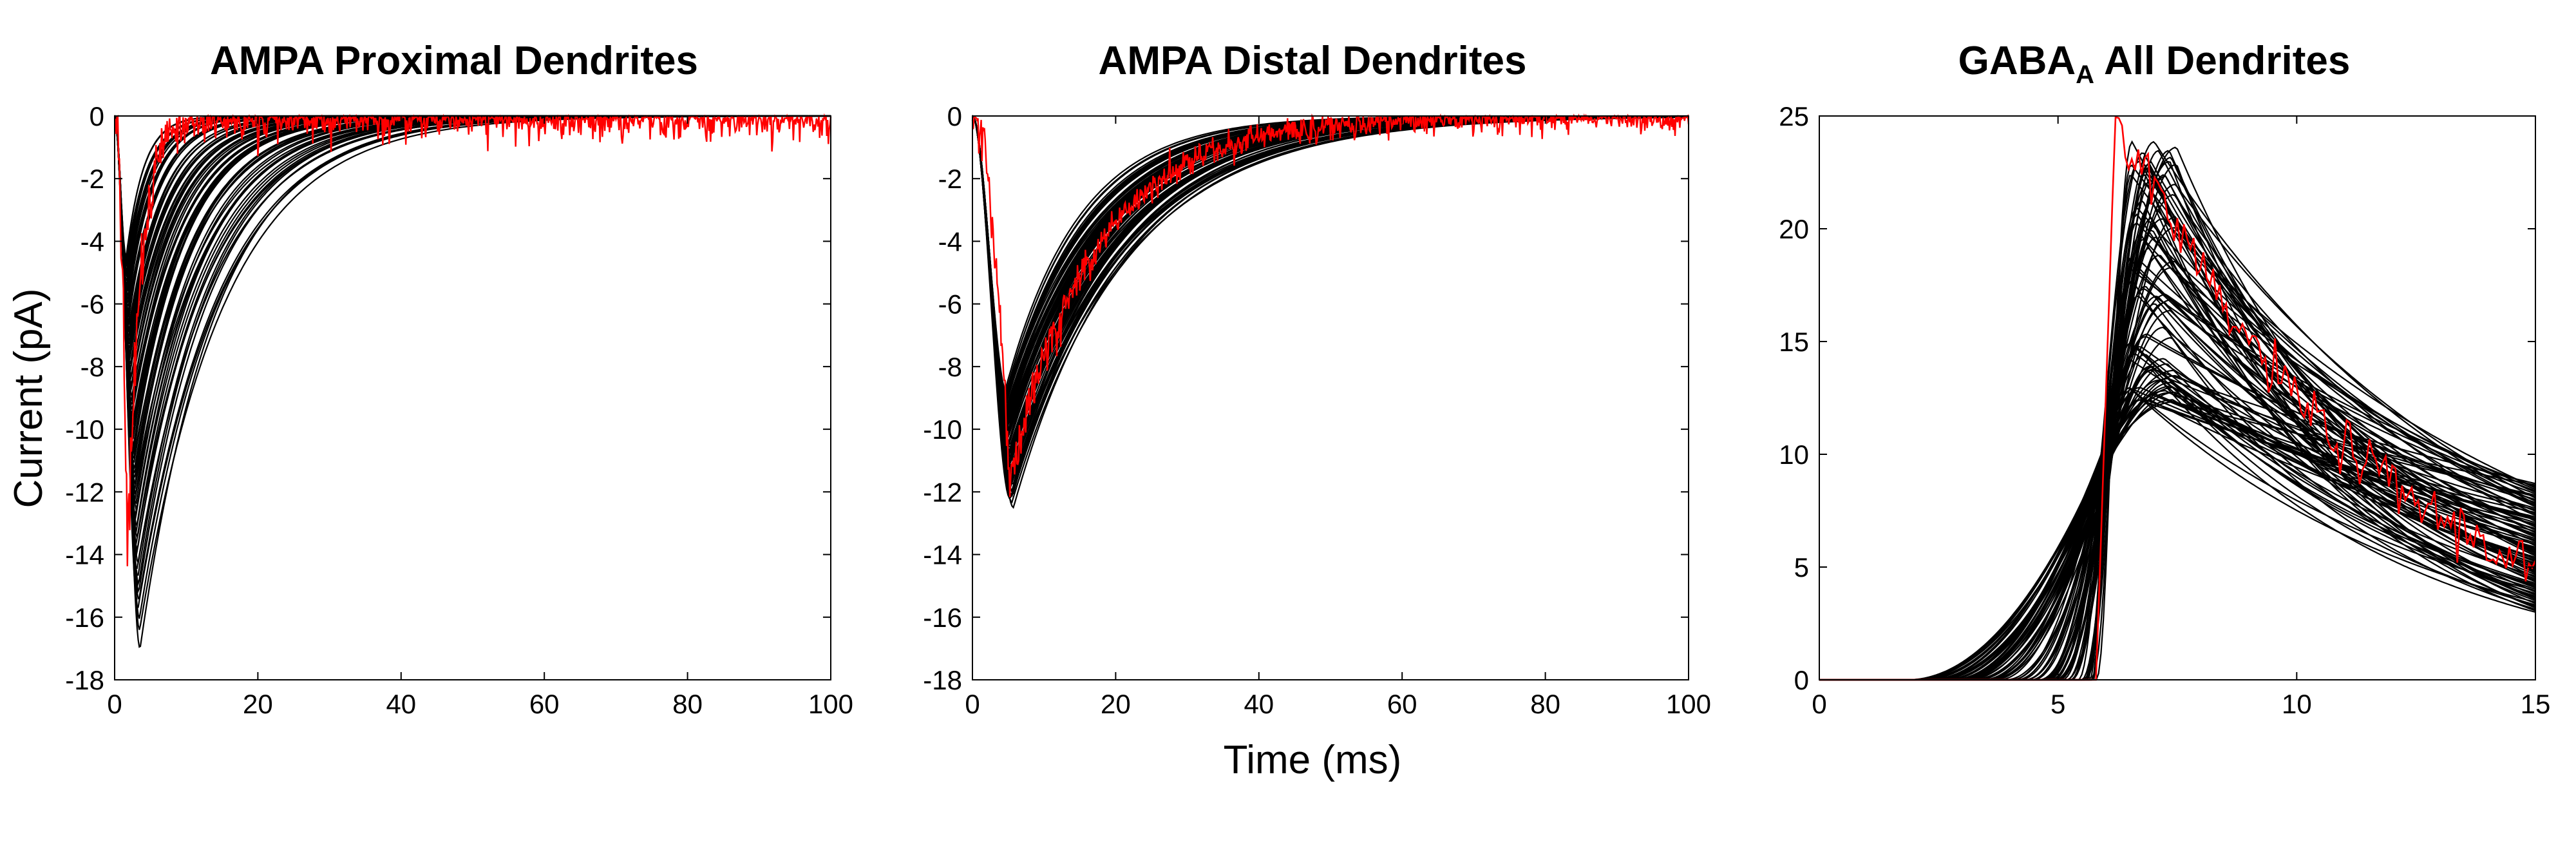 The image size is (2576, 848). What do you see at coordinates (454, 61) in the screenshot?
I see `chart-title: AMPA Proximal Dendrites` at bounding box center [454, 61].